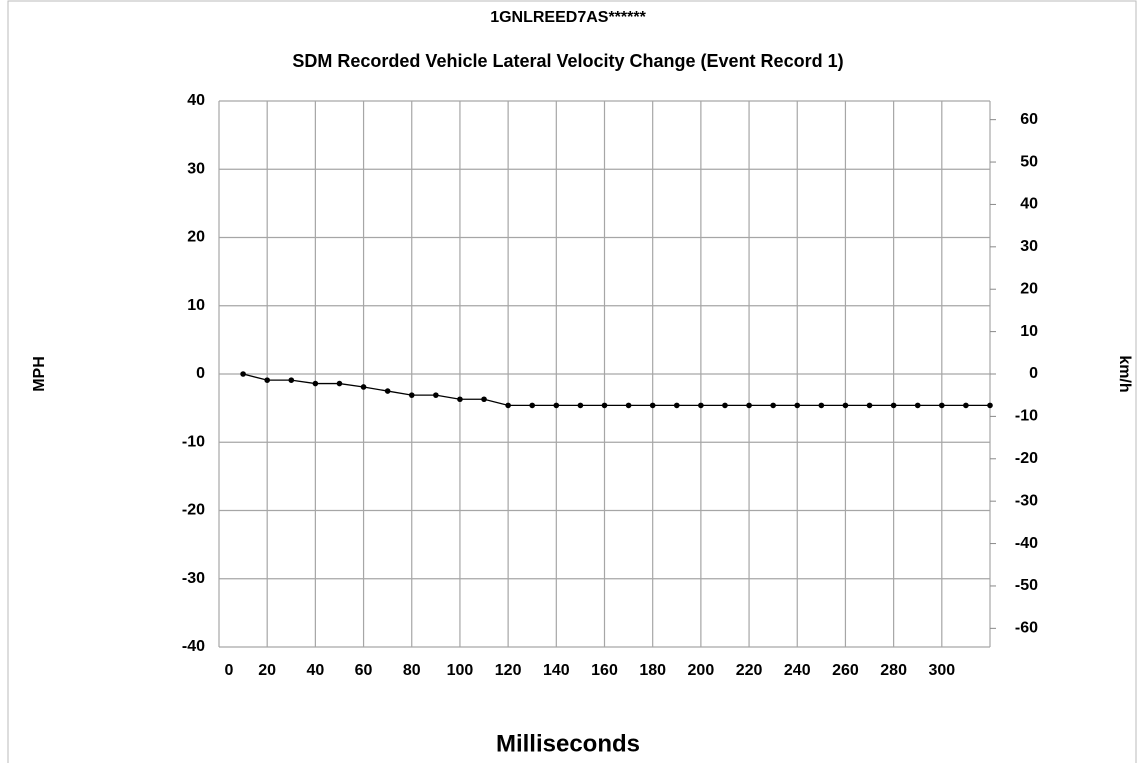 The width and height of the screenshot is (1137, 763). What do you see at coordinates (196, 305) in the screenshot?
I see `y-tick-label: 10` at bounding box center [196, 305].